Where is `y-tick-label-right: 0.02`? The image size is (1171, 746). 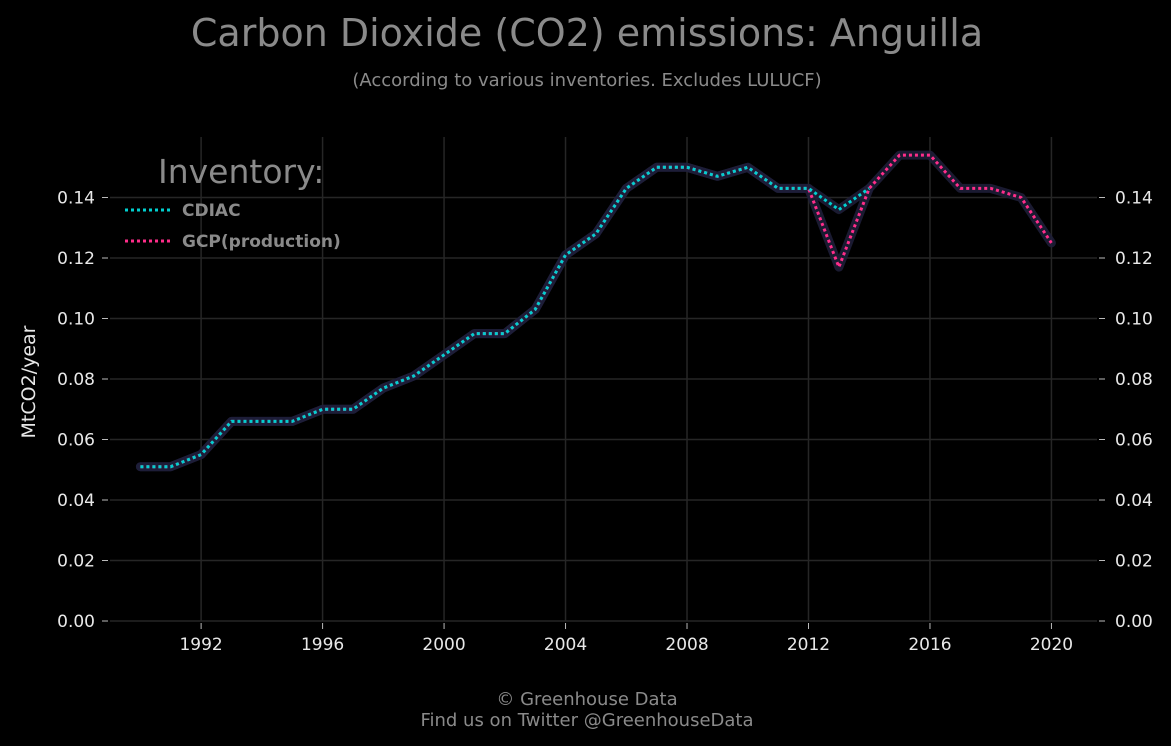 y-tick-label-right: 0.02 is located at coordinates (1134, 562).